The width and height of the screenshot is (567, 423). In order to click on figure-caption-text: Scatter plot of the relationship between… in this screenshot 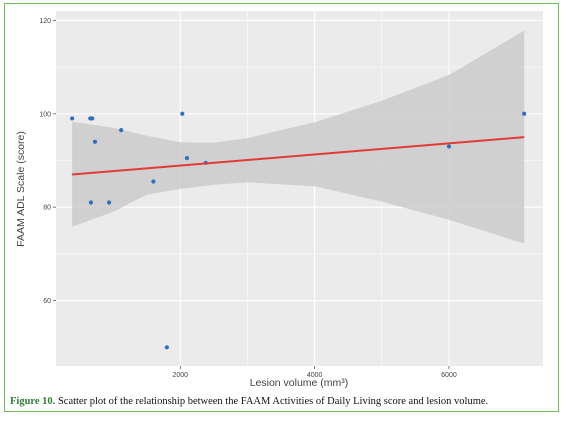, I will do `click(272, 401)`.